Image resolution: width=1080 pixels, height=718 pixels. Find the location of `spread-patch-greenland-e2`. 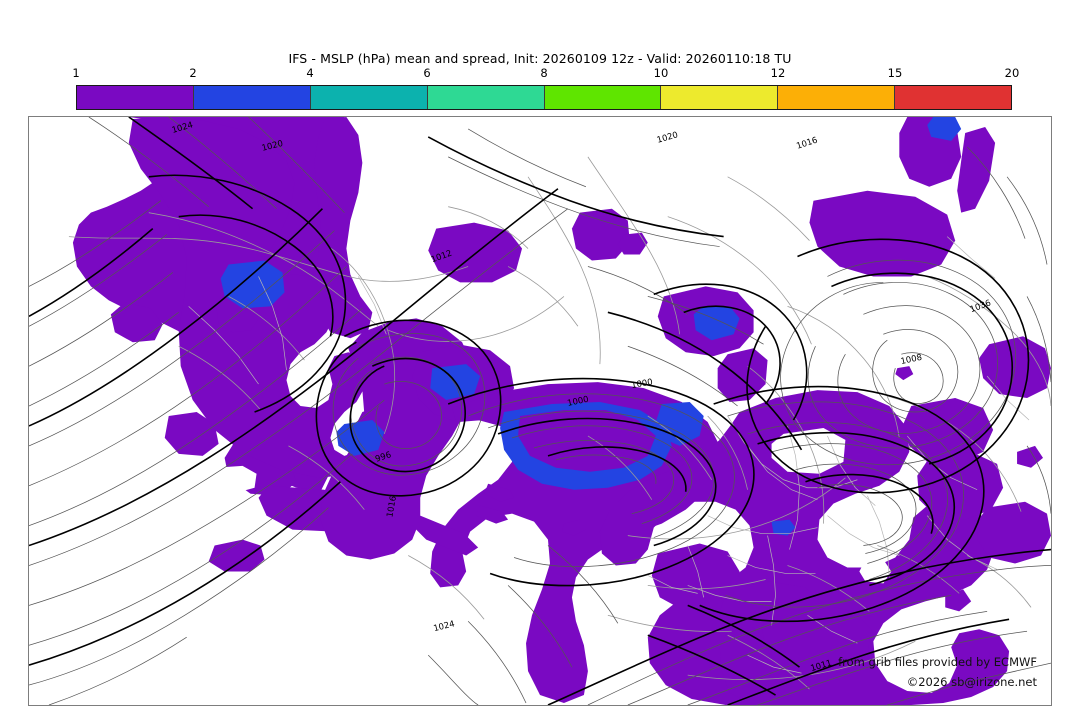

spread-patch-greenland-e2 is located at coordinates (632, 243).